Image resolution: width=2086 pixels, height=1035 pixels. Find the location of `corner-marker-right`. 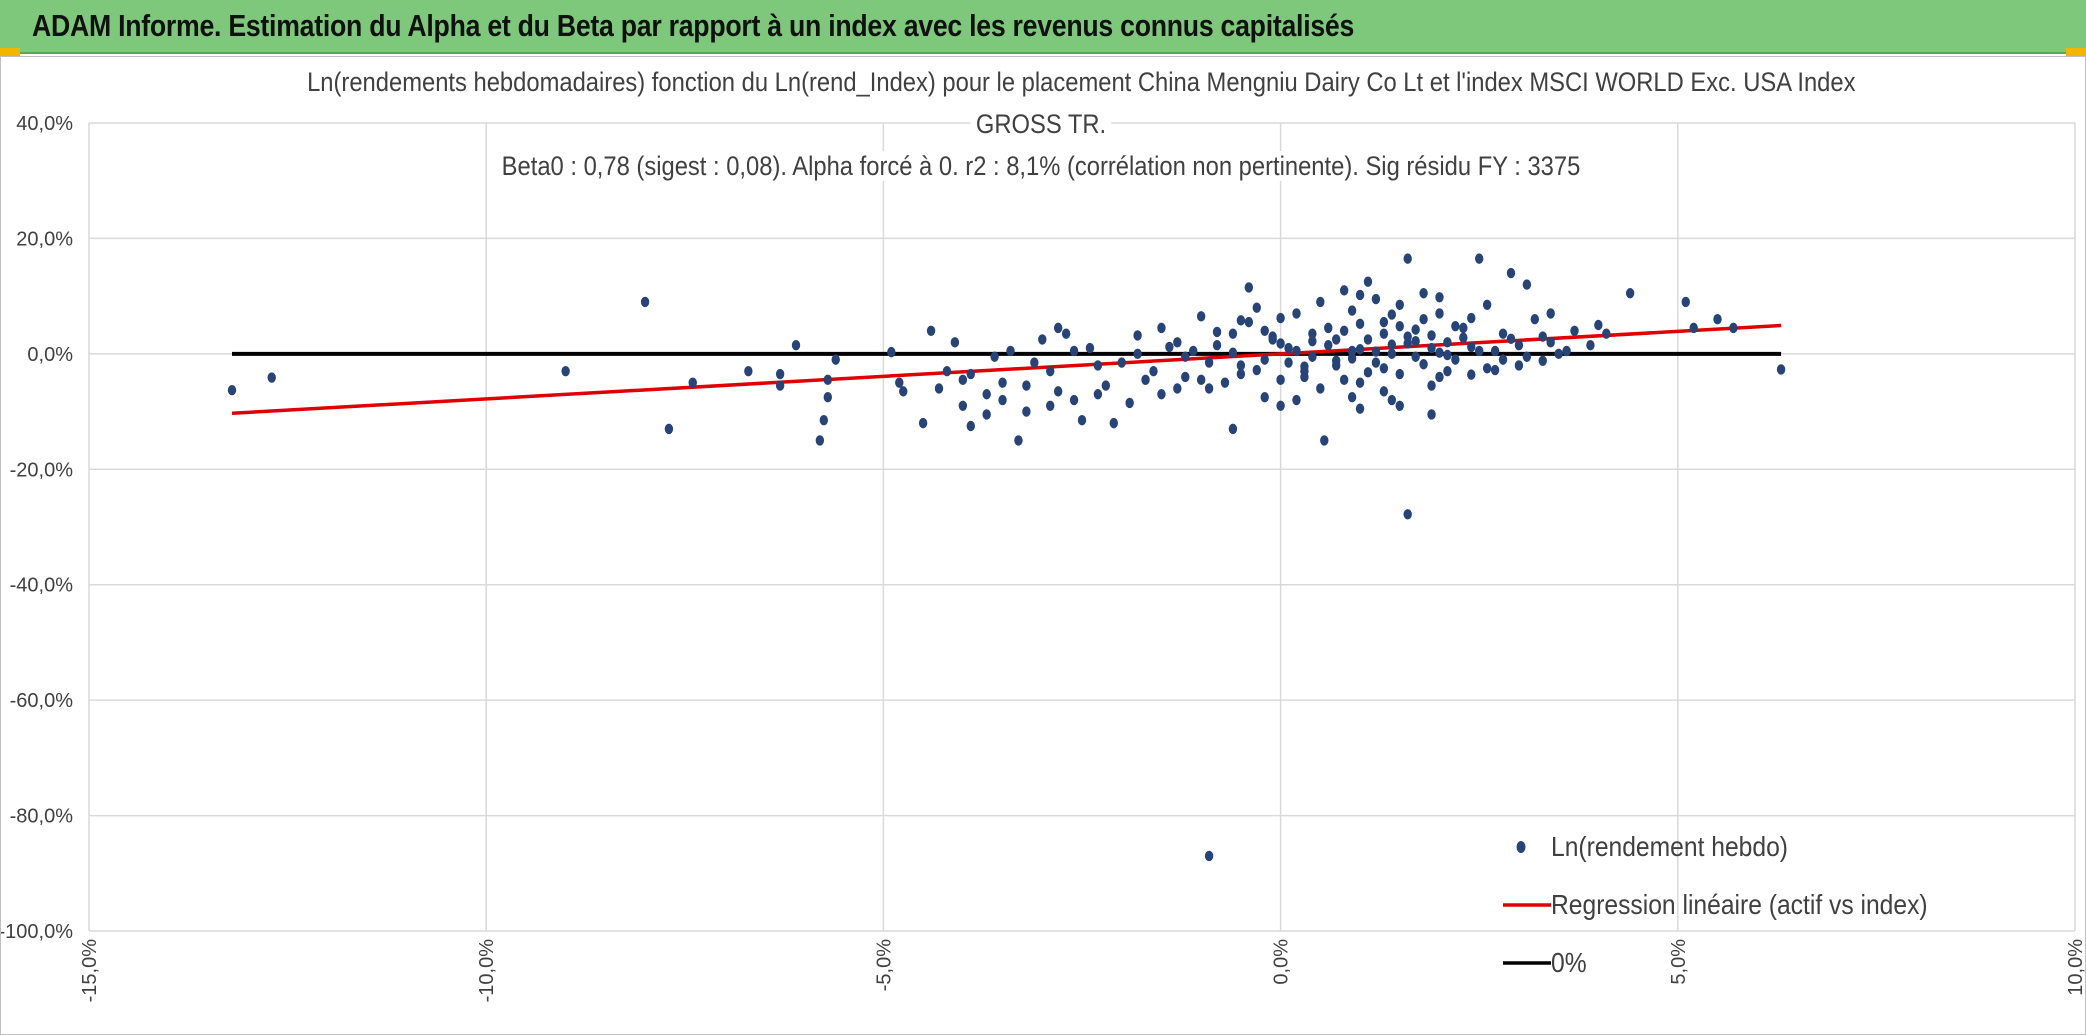

corner-marker-right is located at coordinates (2076, 52).